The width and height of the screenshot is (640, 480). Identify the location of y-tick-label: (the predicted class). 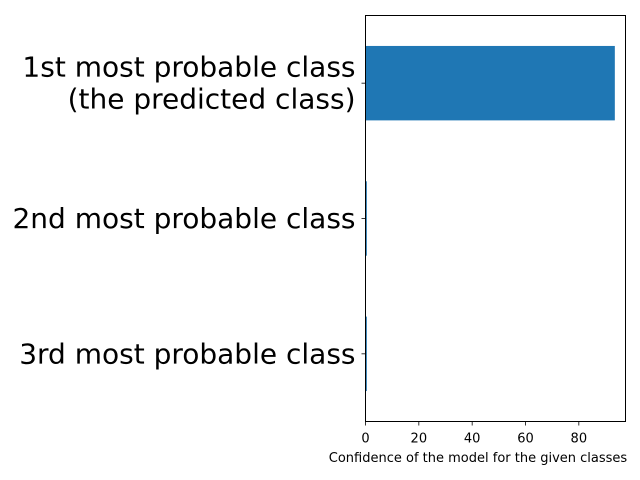
(212, 99).